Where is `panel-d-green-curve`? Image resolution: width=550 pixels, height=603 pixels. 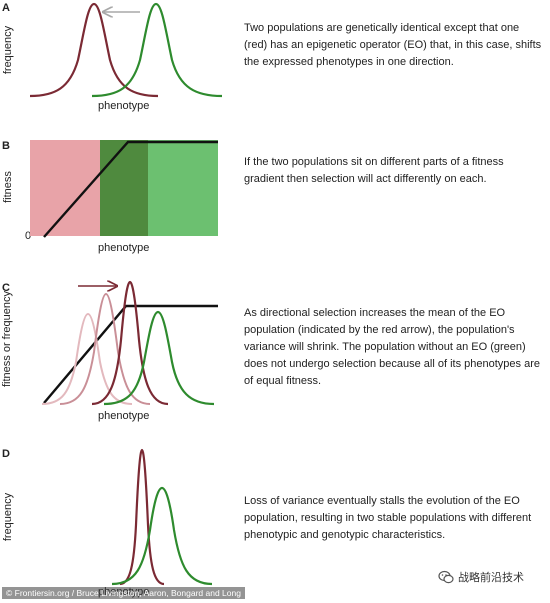
panel-d-green-curve is located at coordinates (162, 536).